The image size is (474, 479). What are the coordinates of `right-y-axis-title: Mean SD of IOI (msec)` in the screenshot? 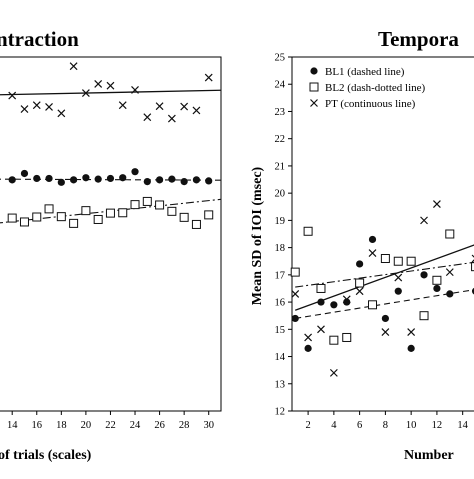 It's located at (257, 235).